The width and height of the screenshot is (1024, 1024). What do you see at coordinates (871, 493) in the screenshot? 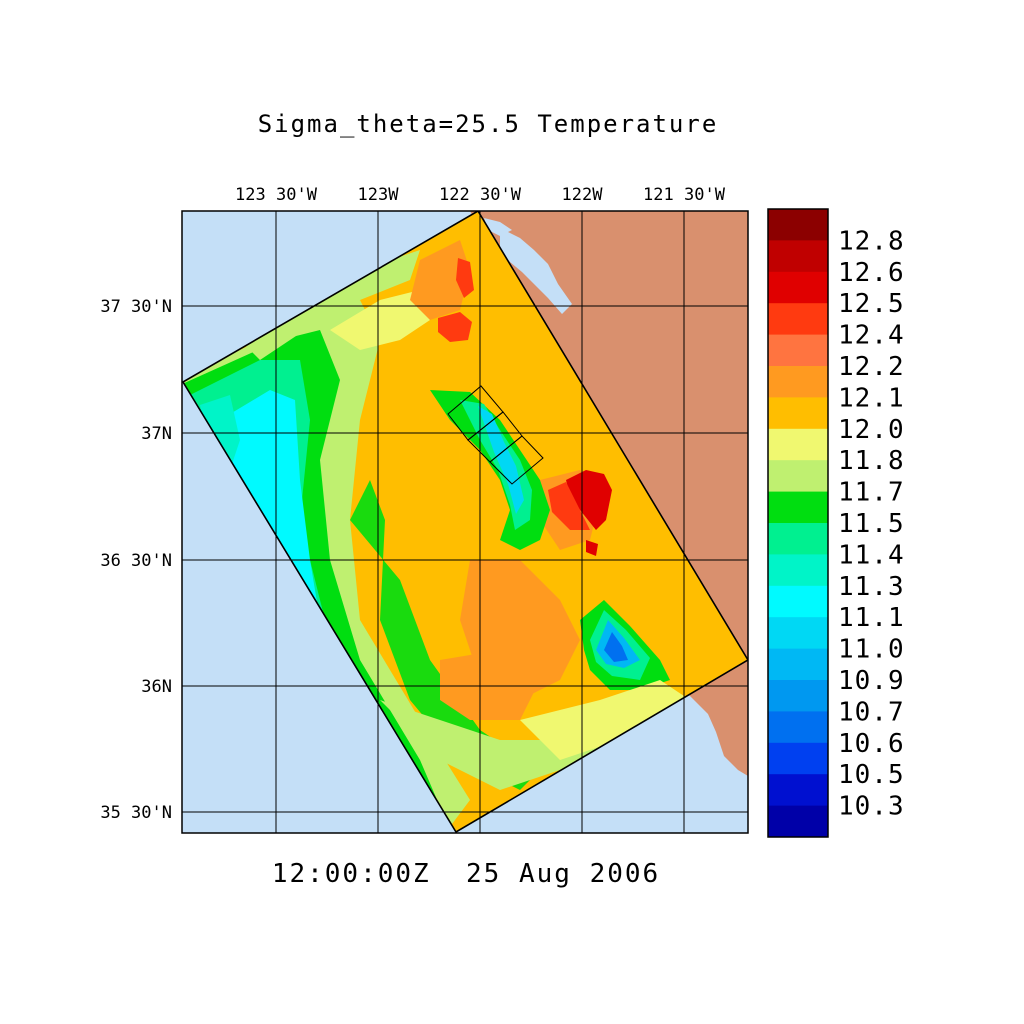
I see `colorbar-label: 11.7` at bounding box center [871, 493].